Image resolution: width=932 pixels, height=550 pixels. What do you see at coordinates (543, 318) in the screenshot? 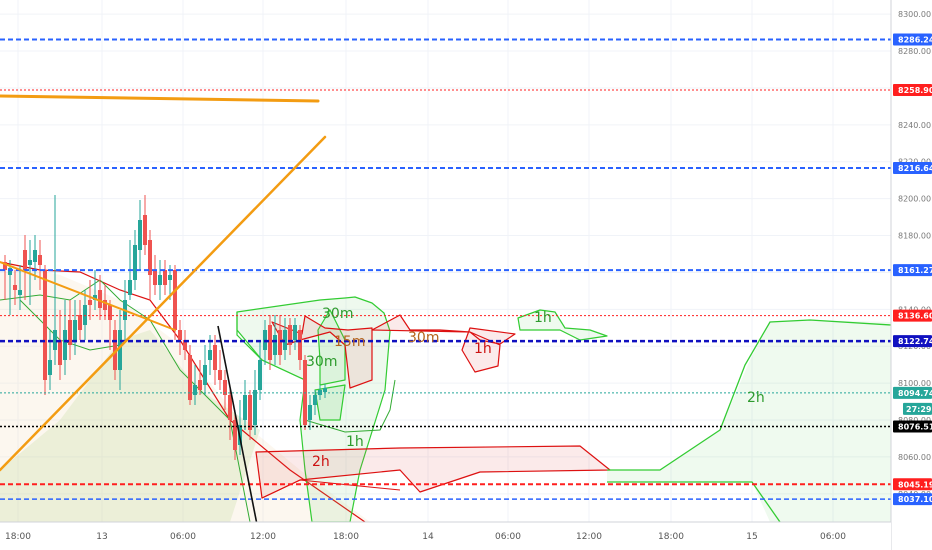
I see `cloud-label-1h-top: 1h` at bounding box center [543, 318].